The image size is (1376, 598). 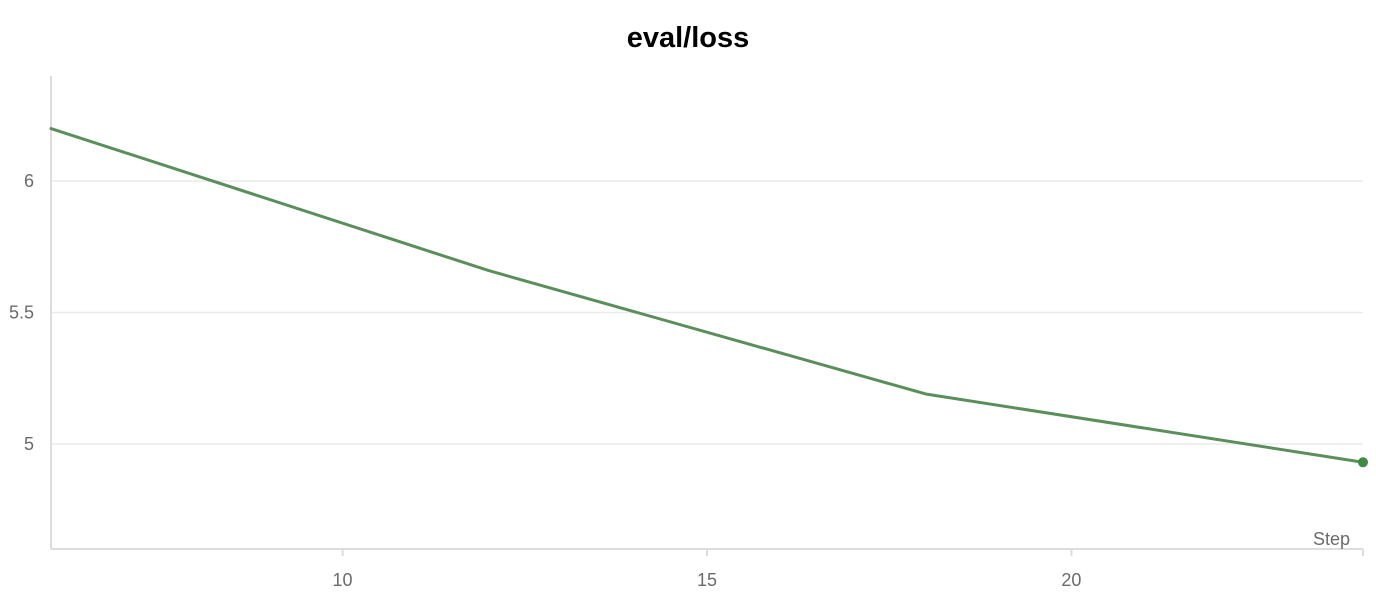 What do you see at coordinates (29, 181) in the screenshot?
I see `y-tick-label: 6` at bounding box center [29, 181].